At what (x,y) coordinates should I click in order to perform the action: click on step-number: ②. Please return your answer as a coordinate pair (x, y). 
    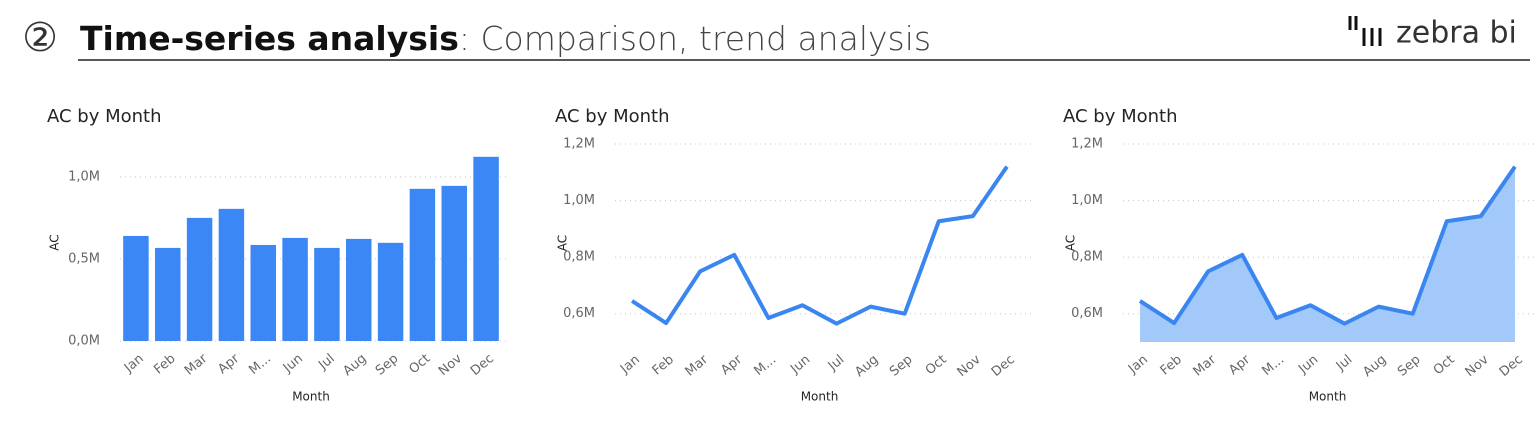
    Looking at the image, I should click on (40, 38).